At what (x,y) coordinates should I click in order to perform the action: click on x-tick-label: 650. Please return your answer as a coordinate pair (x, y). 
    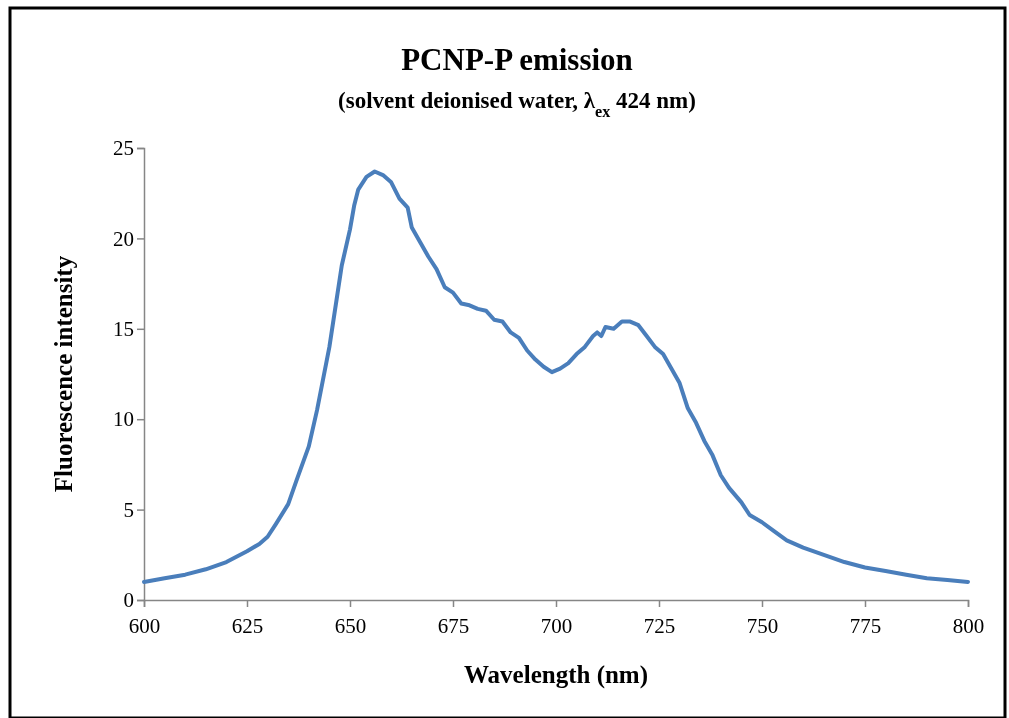
    Looking at the image, I should click on (350, 626).